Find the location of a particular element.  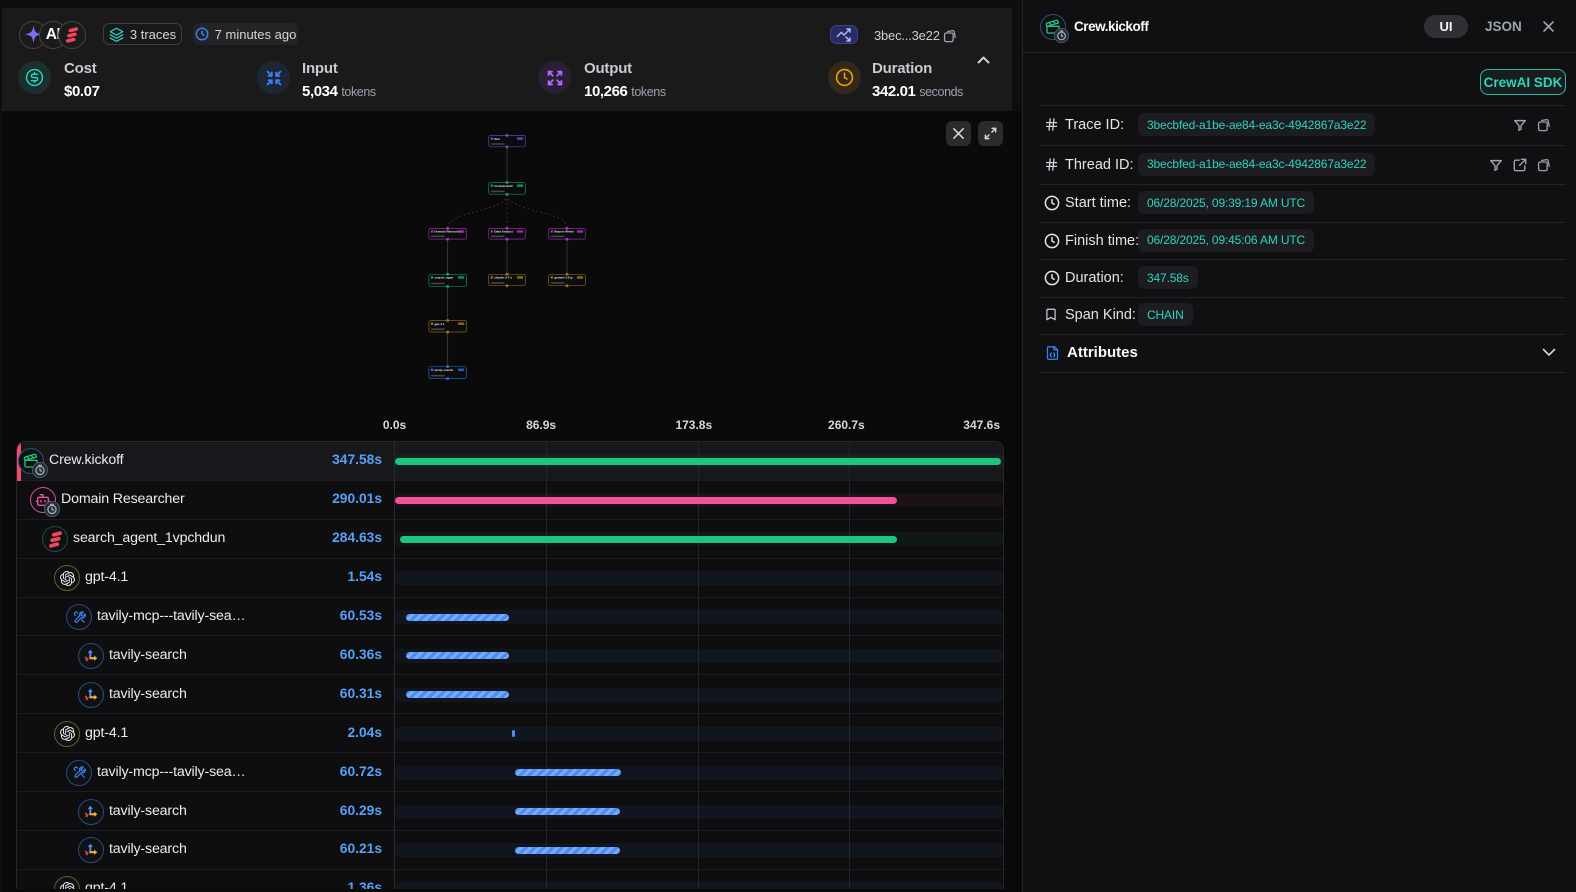

svg-text: Crew.kickoff is located at coordinates (503, 186).